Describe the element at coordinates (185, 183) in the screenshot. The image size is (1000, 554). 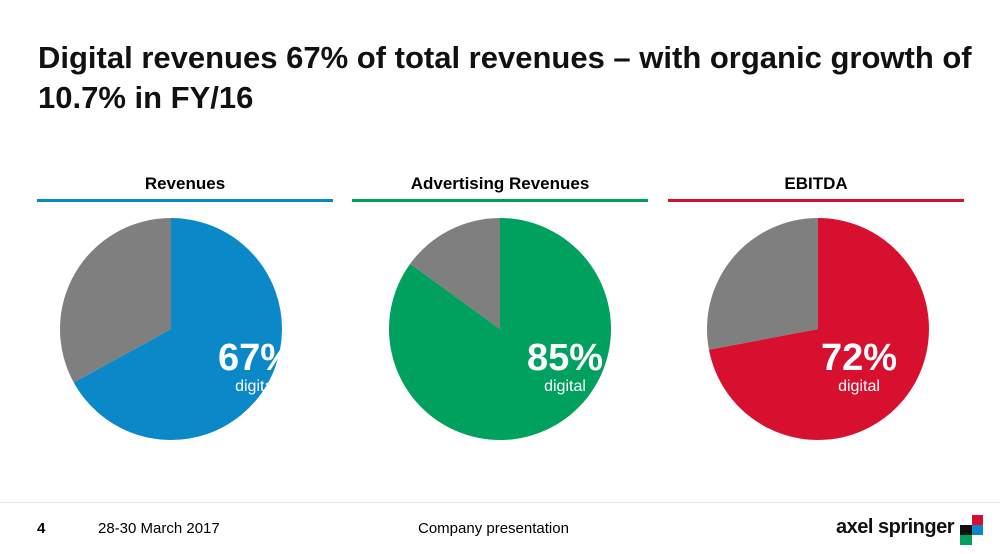
I see `panel-header: Revenues` at that location.